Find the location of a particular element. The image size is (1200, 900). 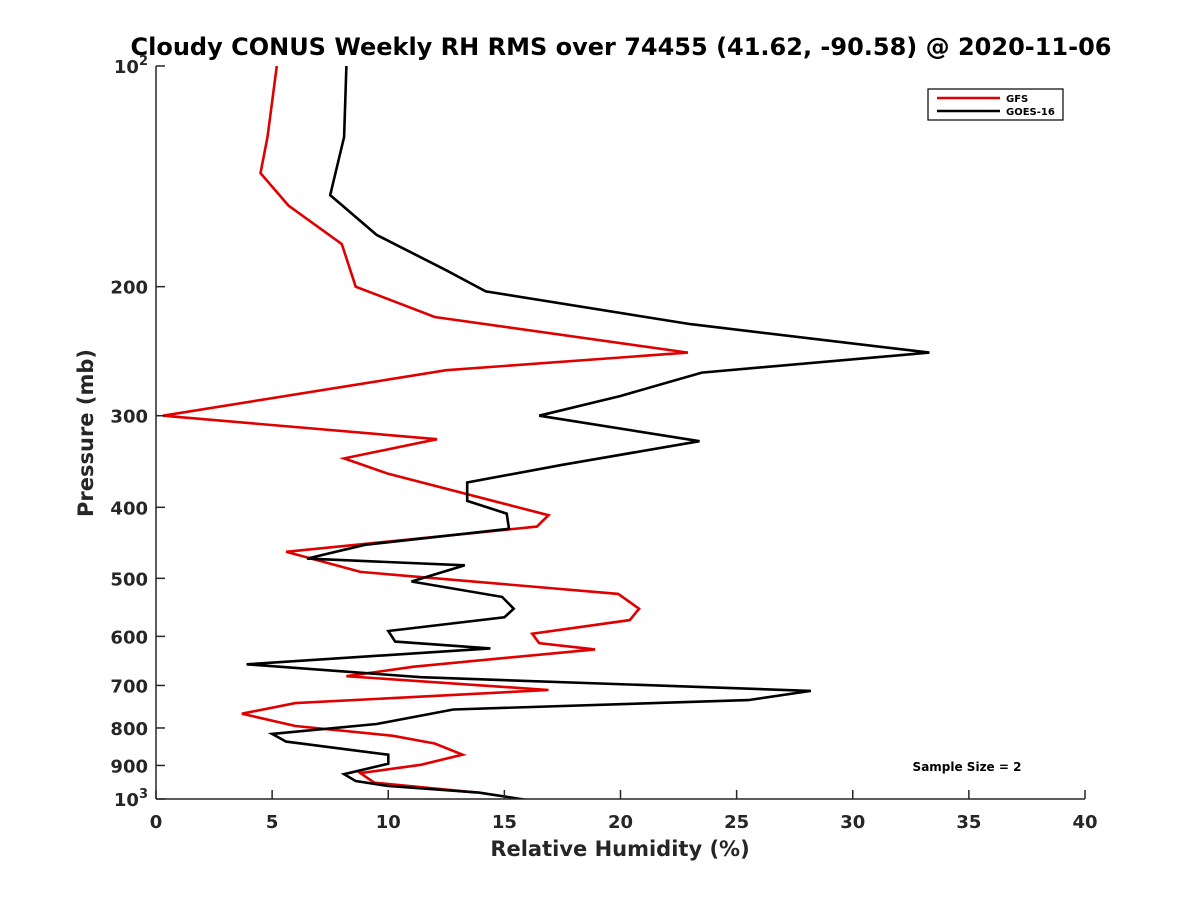

y-tick-base: 600 is located at coordinates (129, 637).